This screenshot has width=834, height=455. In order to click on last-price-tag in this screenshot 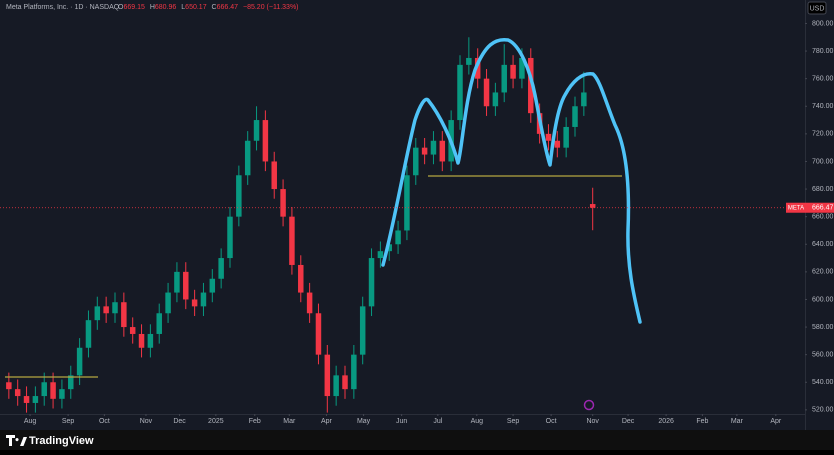, I will do `click(820, 207)`.